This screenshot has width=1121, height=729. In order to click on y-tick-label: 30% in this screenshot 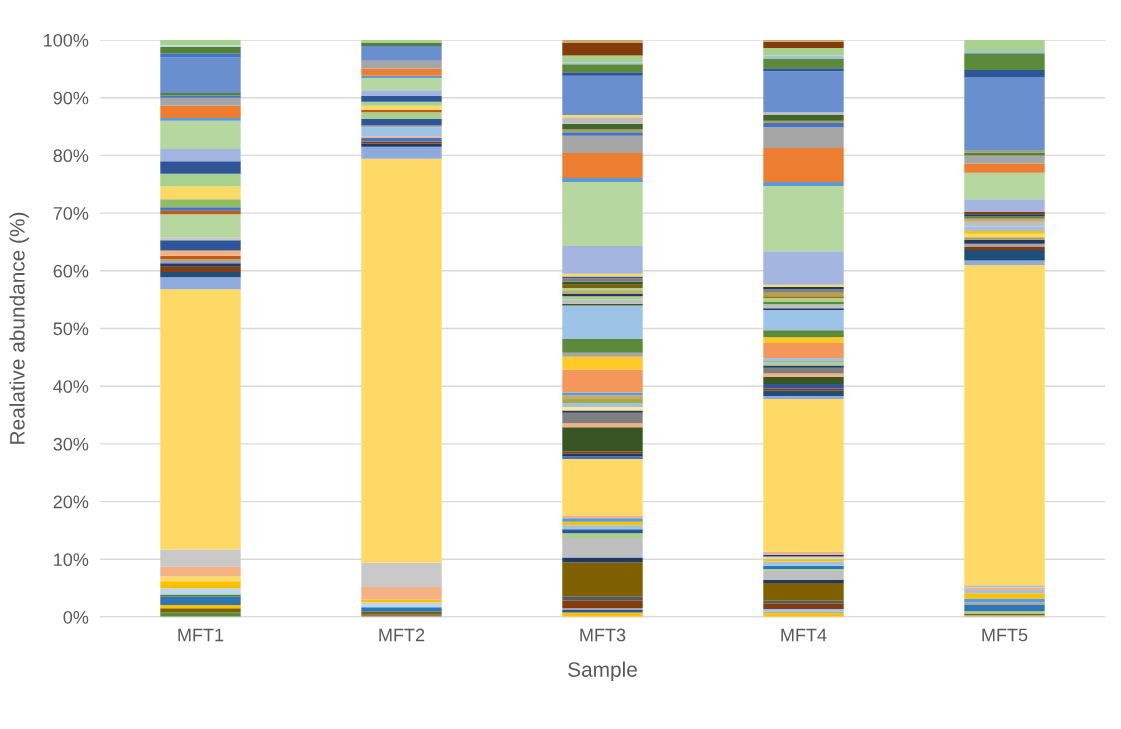, I will do `click(71, 444)`.